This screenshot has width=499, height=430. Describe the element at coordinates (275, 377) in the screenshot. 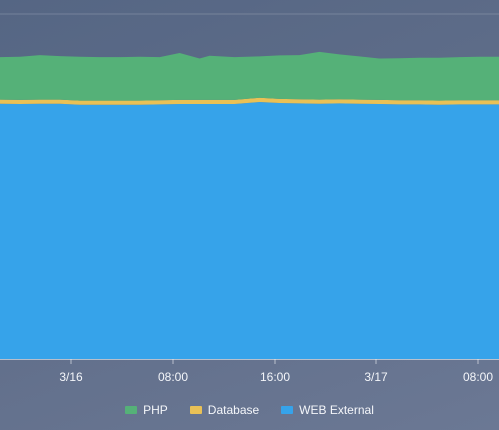

I see `x-tick-label-2: 16:00` at that location.